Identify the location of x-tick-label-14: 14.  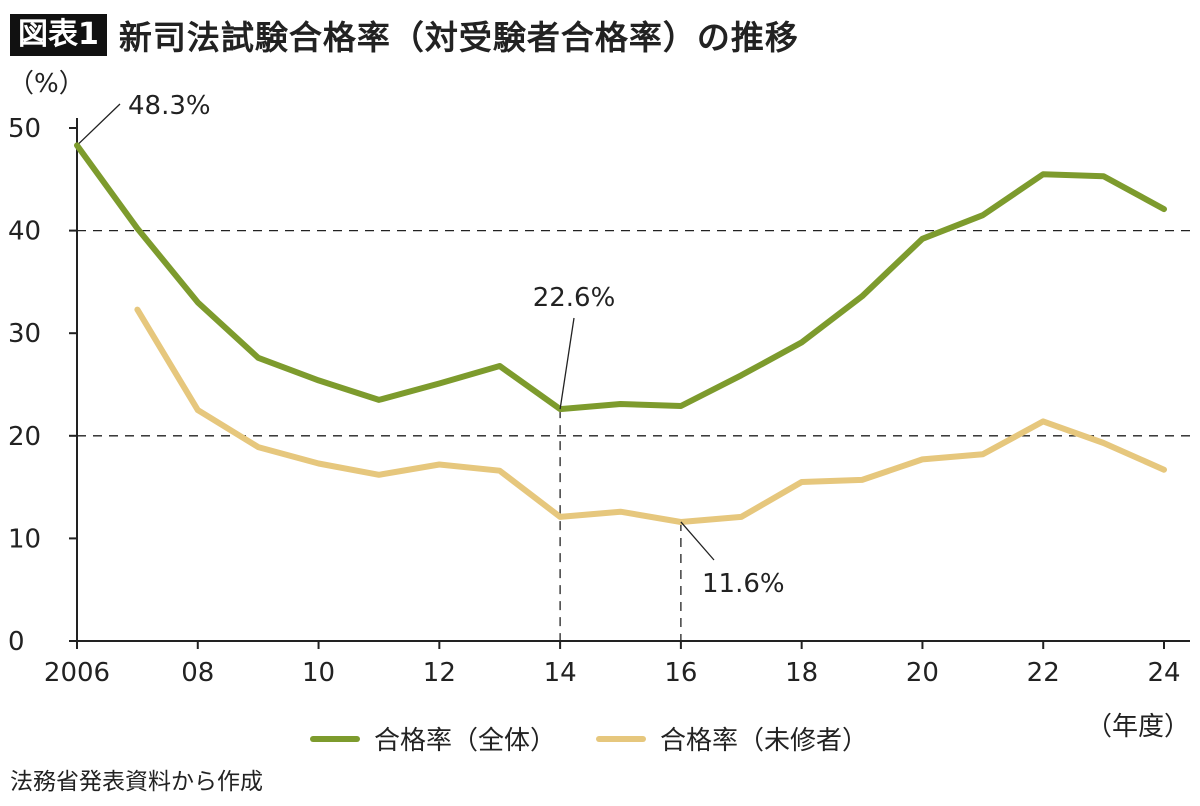
(560, 673).